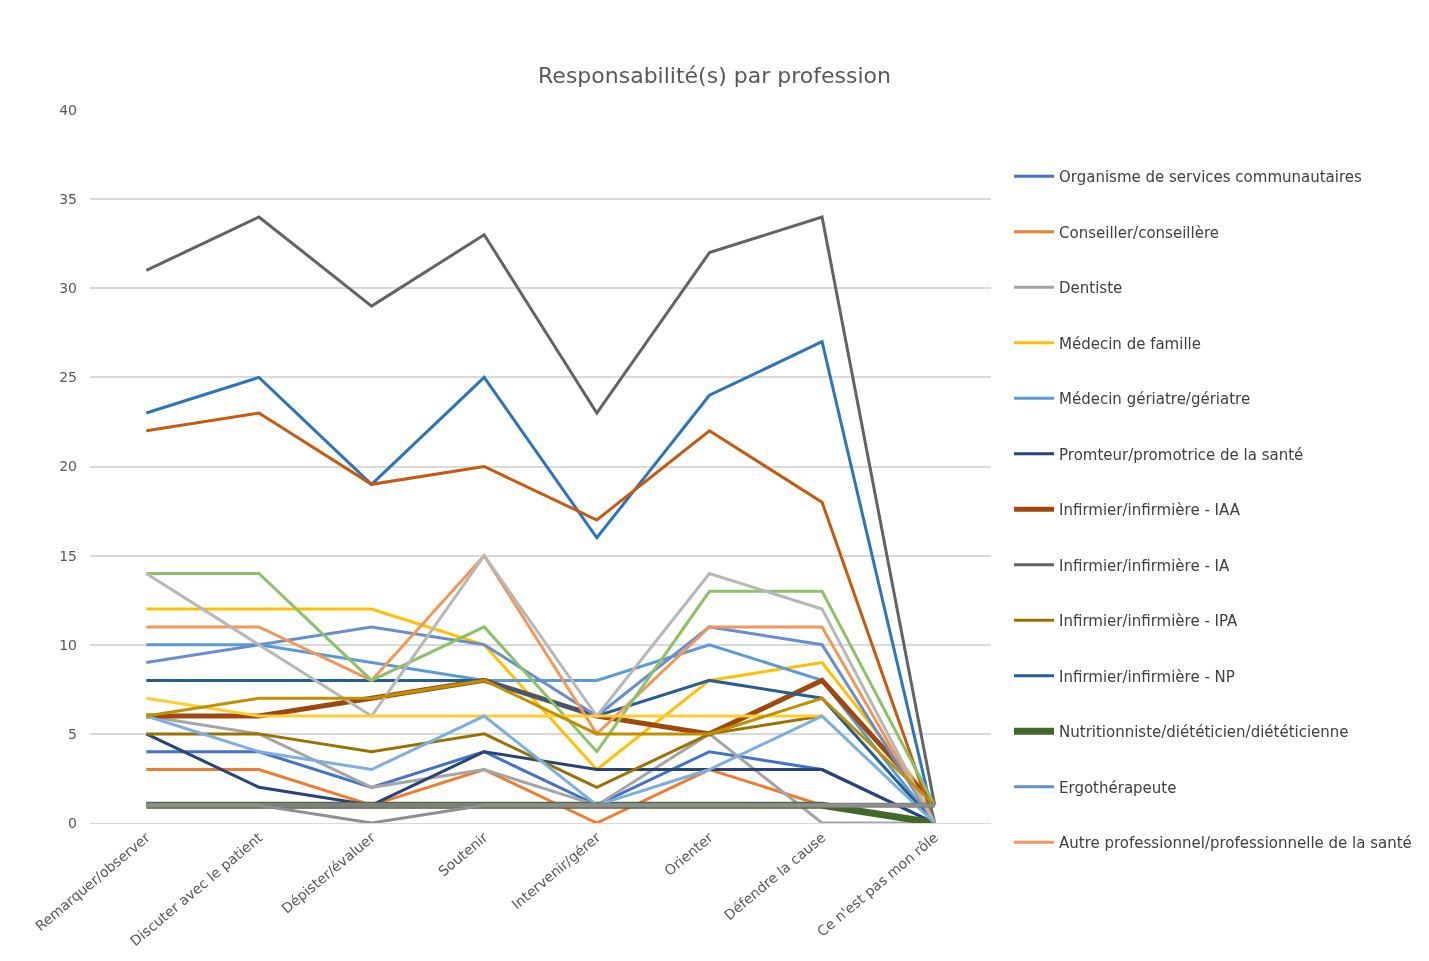 This screenshot has width=1429, height=961. Describe the element at coordinates (68, 199) in the screenshot. I see `y-tick-label: 35` at that location.